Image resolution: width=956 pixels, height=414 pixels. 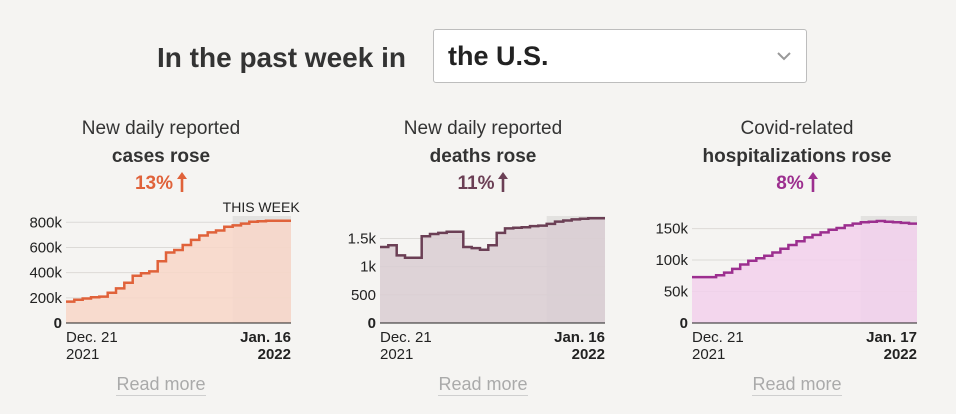 What do you see at coordinates (498, 56) in the screenshot?
I see `location-value: the U.S.` at bounding box center [498, 56].